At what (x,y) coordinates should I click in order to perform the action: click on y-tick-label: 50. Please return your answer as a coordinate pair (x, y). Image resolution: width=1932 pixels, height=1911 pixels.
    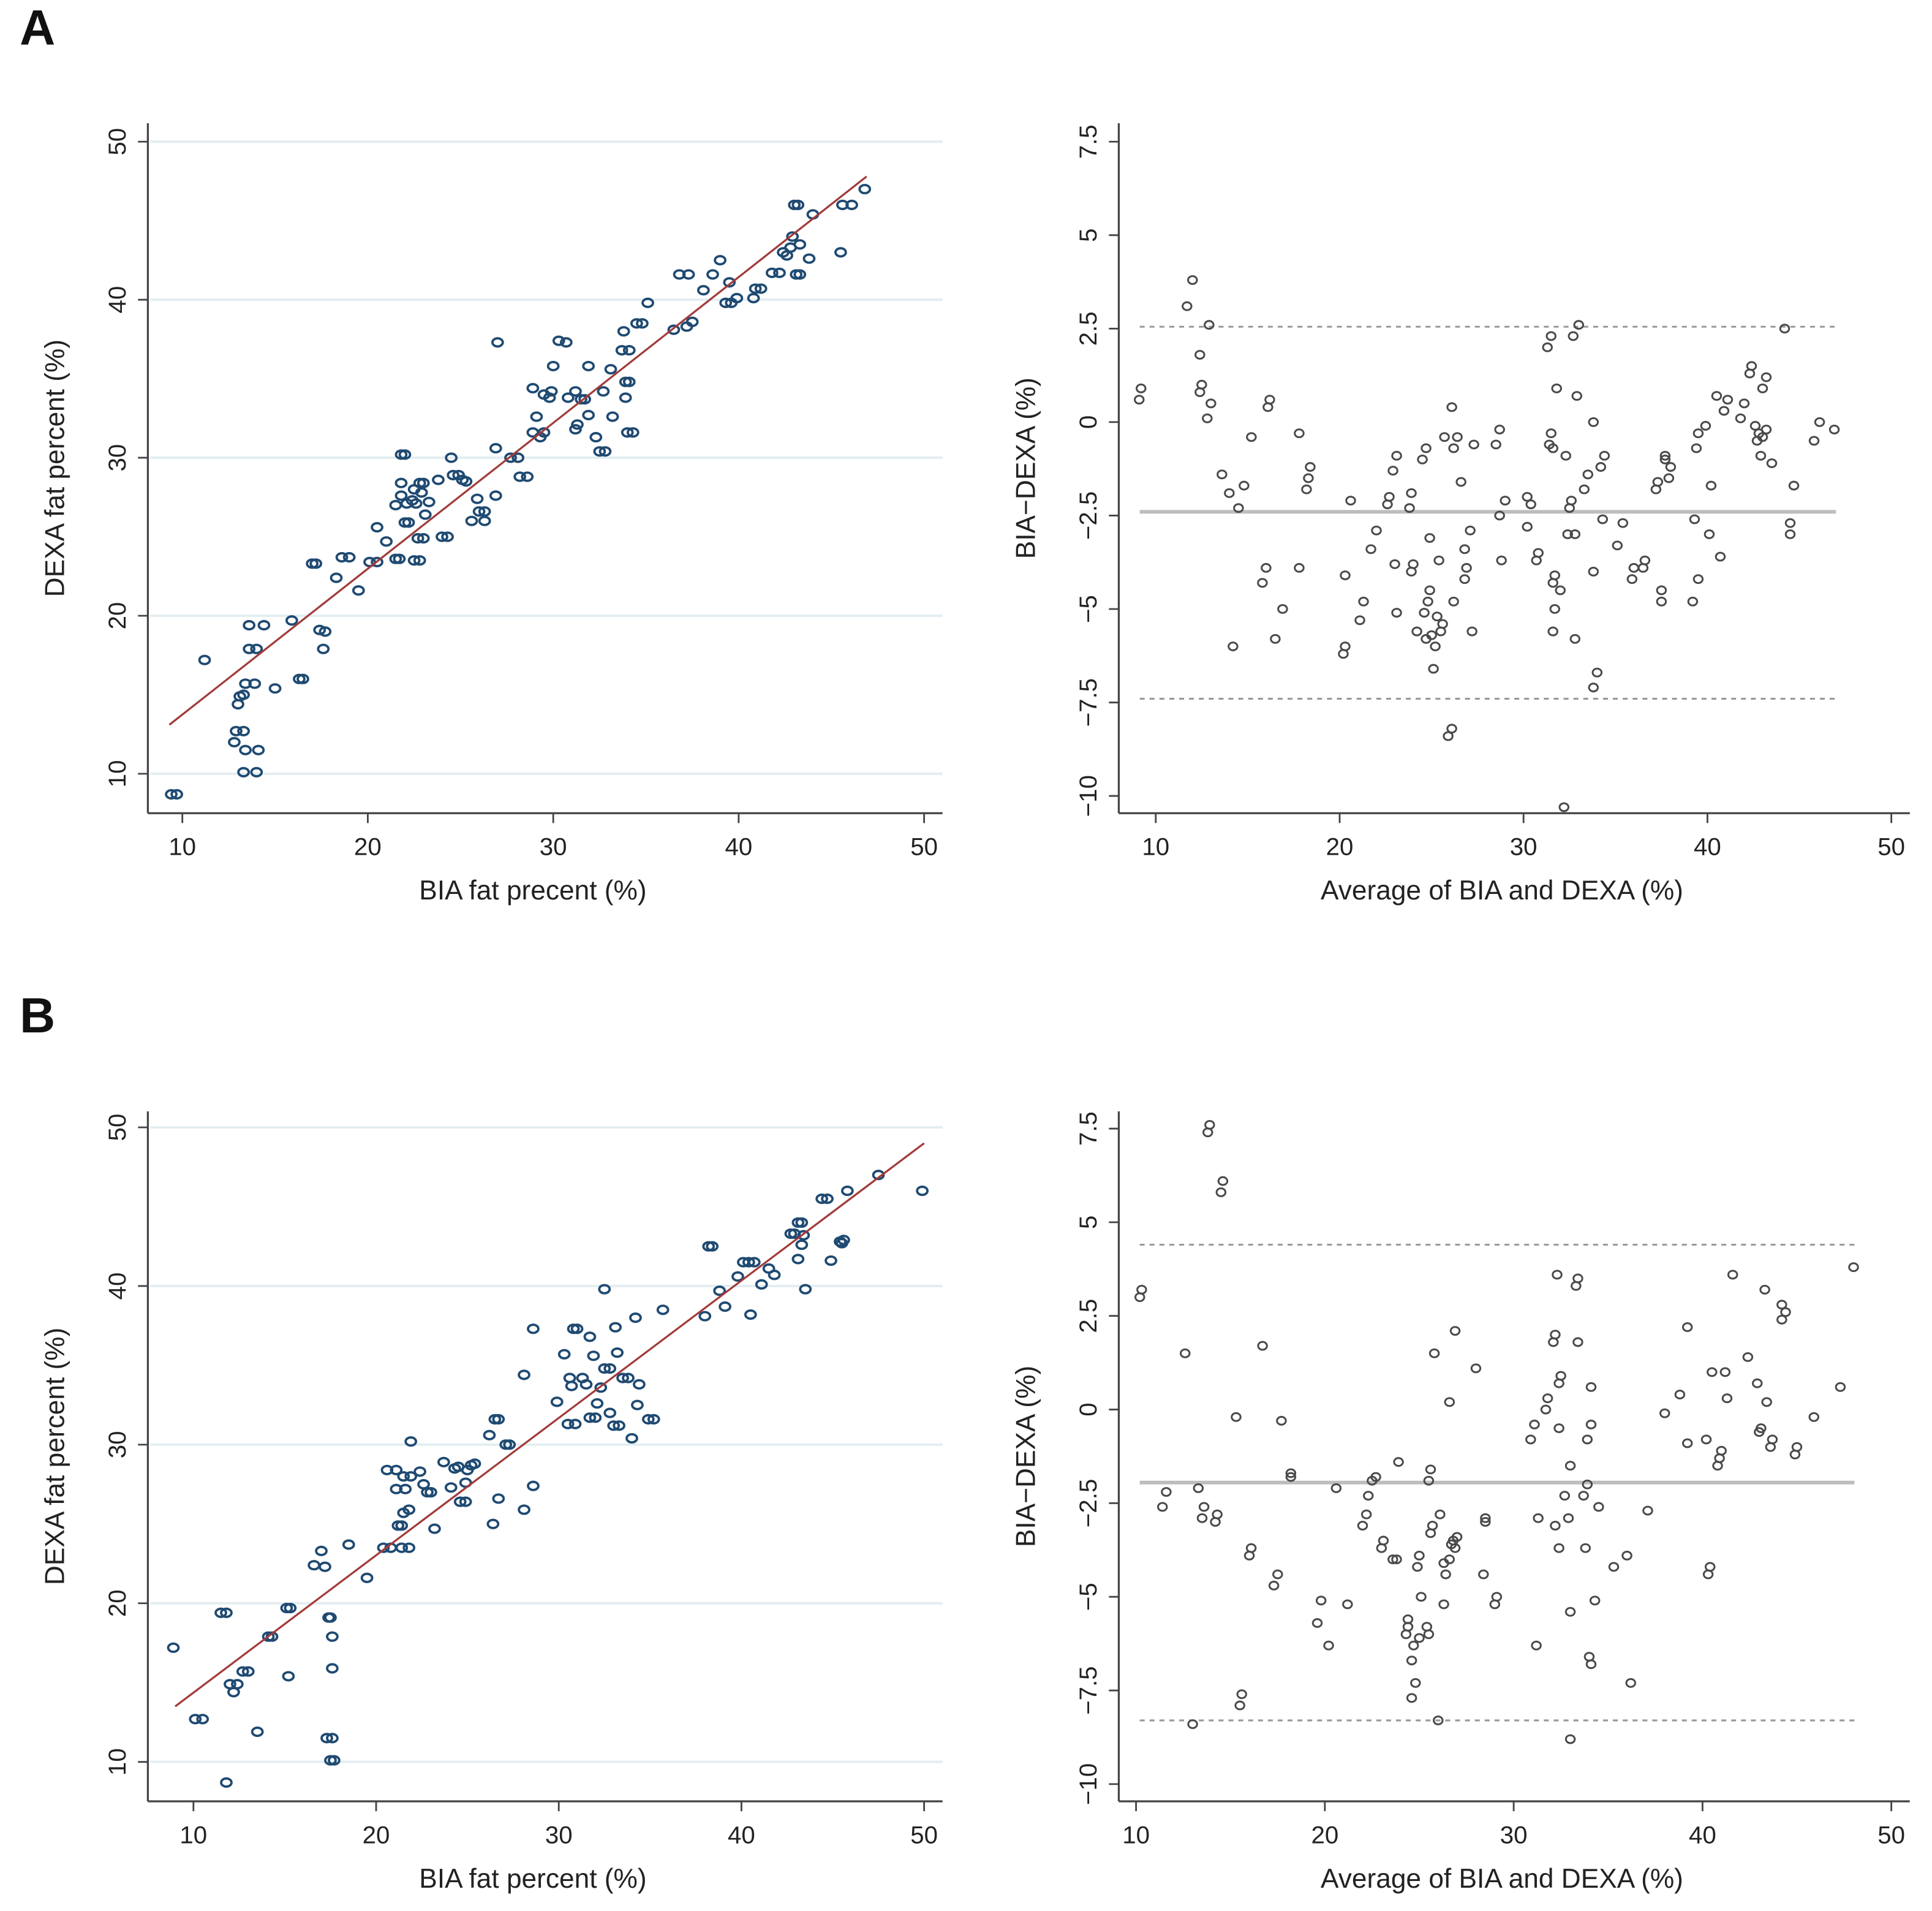
    Looking at the image, I should click on (117, 142).